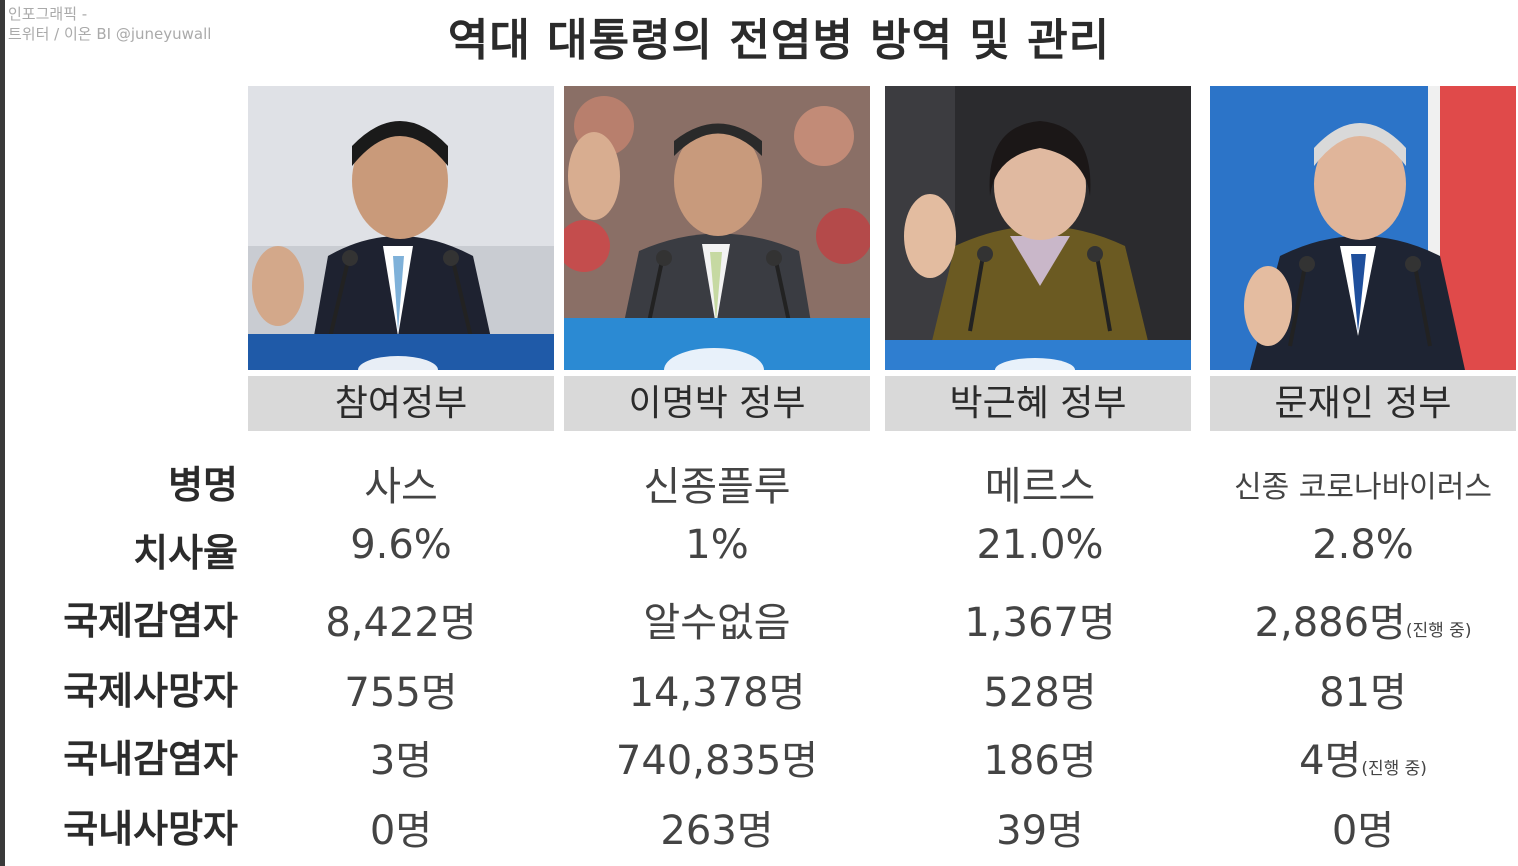  Describe the element at coordinates (717, 228) in the screenshot. I see `president-lee-photo` at that location.